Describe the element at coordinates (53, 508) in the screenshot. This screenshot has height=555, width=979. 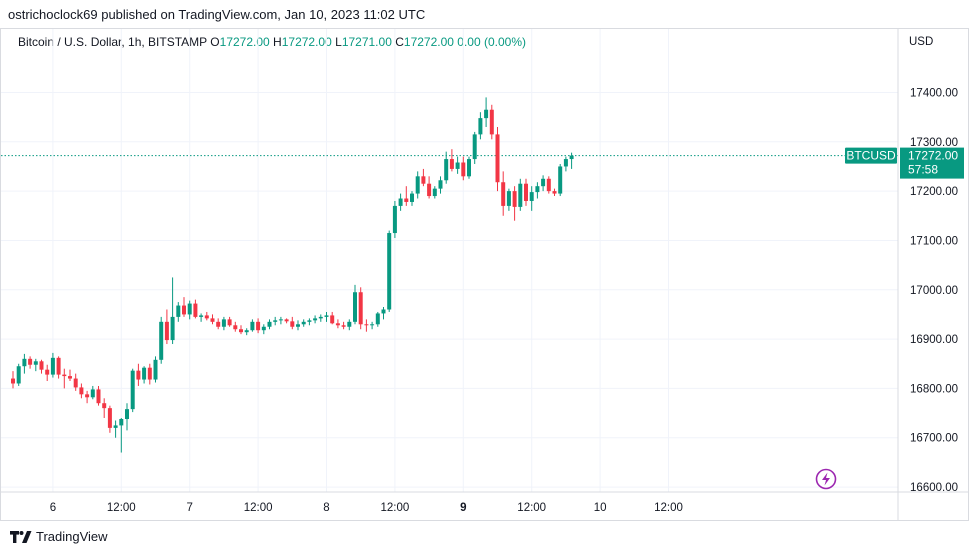
I see `x-tick-label: 6` at that location.